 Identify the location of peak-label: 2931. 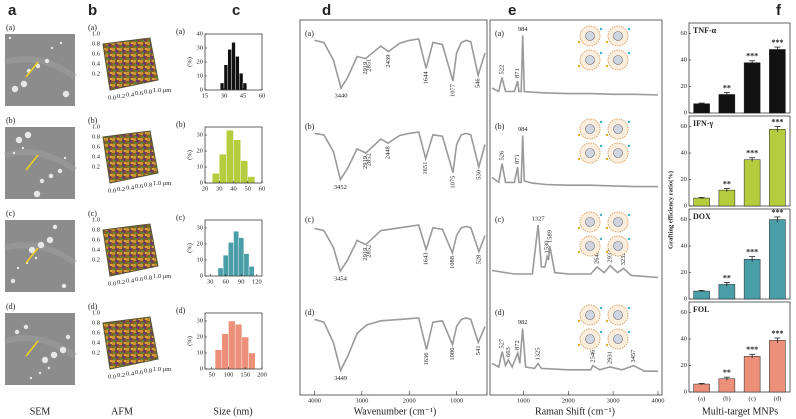
(610, 357).